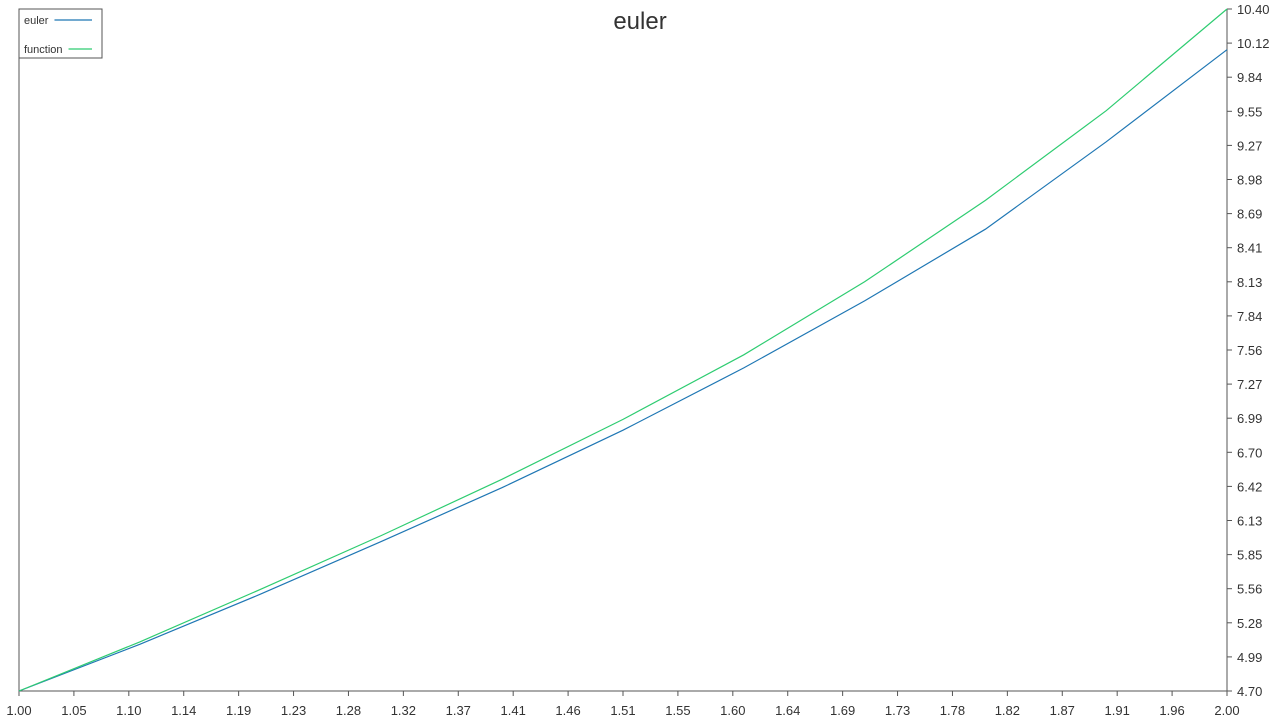 The image size is (1280, 725). I want to click on x-tick-label: 1.19, so click(238, 710).